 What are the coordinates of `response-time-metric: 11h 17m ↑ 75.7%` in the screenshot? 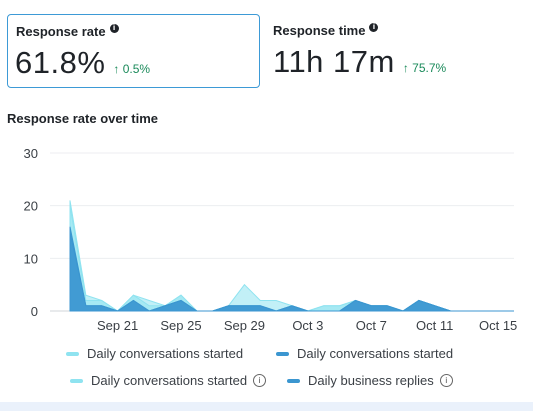 It's located at (359, 62).